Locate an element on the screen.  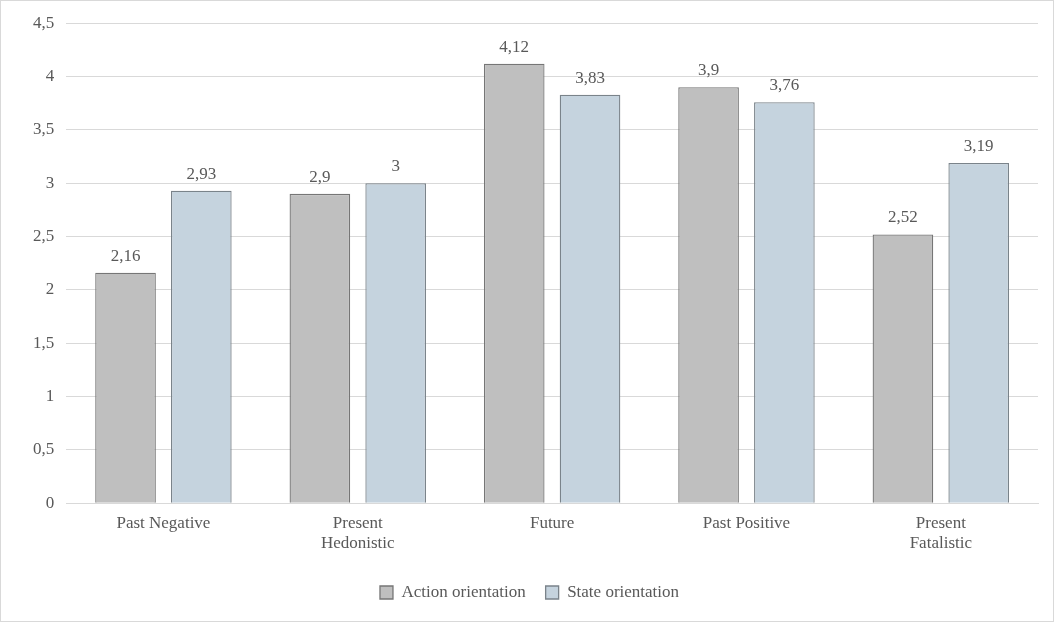
y-tick-label: 1,5 is located at coordinates (44, 342).